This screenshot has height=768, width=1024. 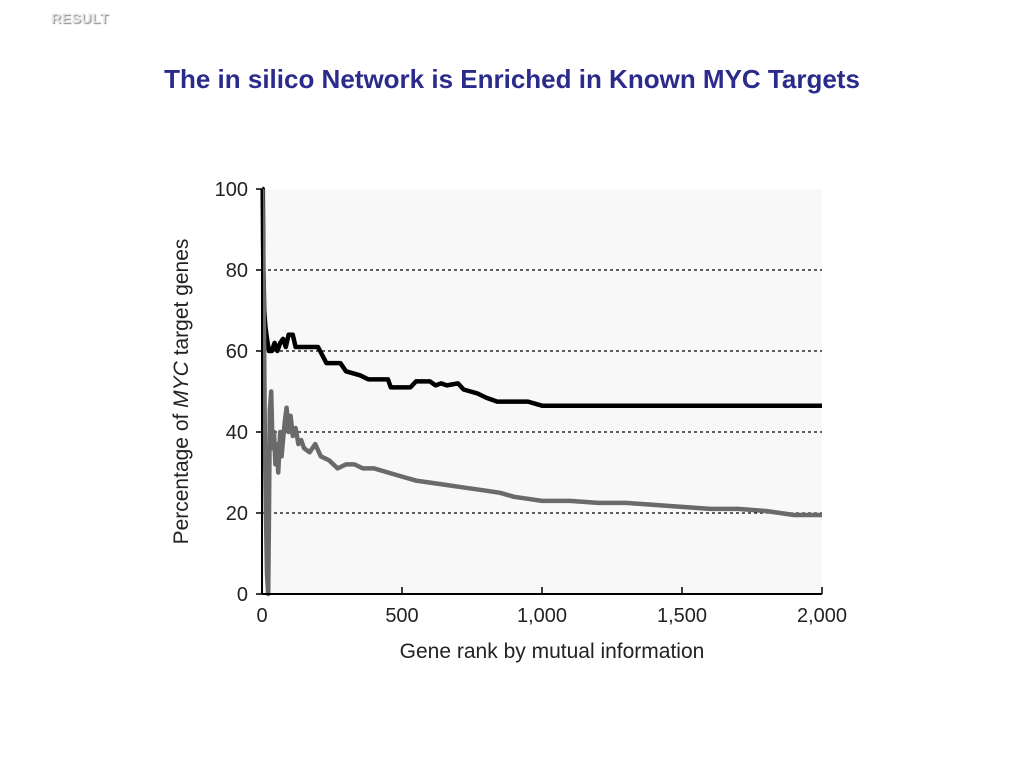 I want to click on x-tick-label: 1,000, so click(x=542, y=616).